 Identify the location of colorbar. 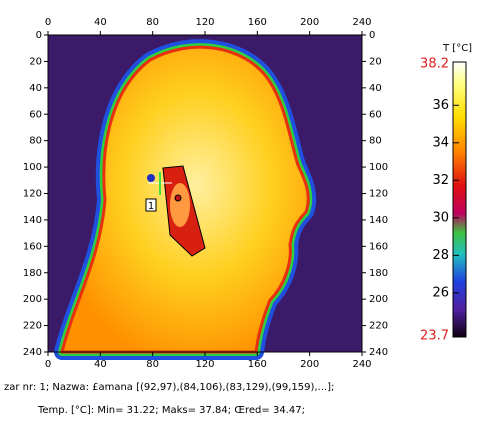
(459, 199).